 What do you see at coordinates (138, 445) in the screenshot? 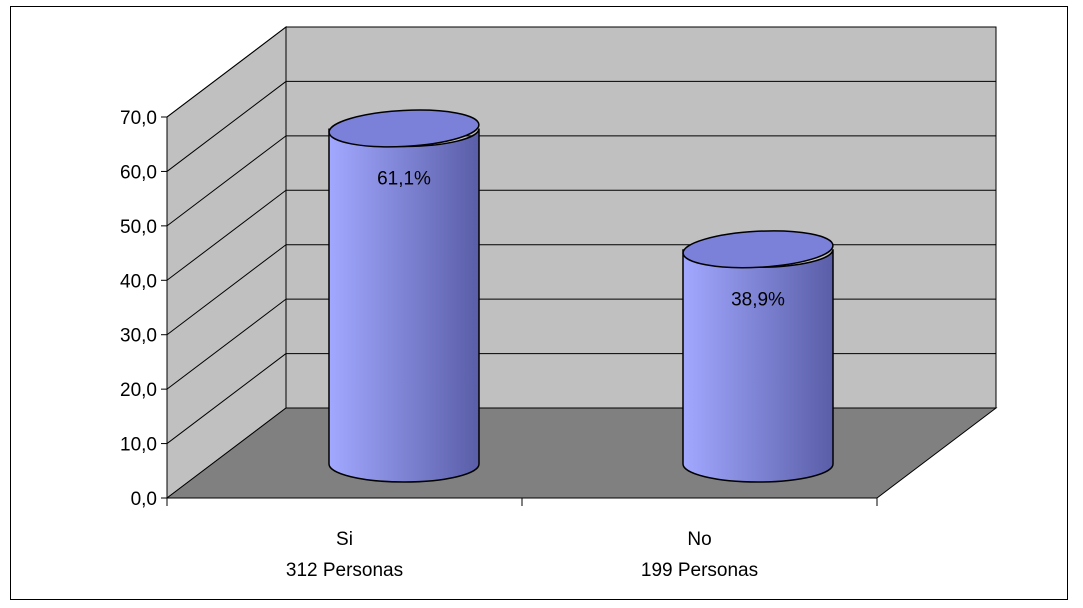
I see `y-tick-label: 10,0` at bounding box center [138, 445].